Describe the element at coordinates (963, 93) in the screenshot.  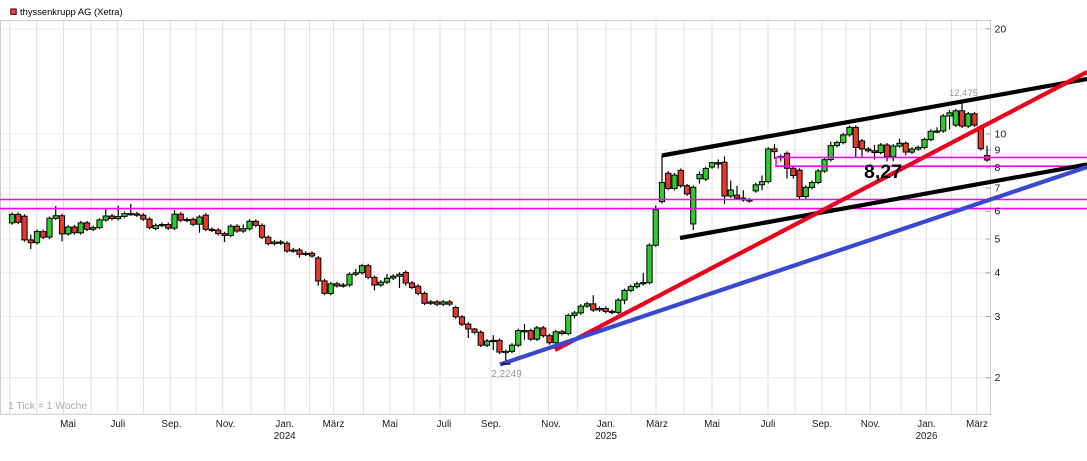
I see `svg-text: 12,475` at that location.